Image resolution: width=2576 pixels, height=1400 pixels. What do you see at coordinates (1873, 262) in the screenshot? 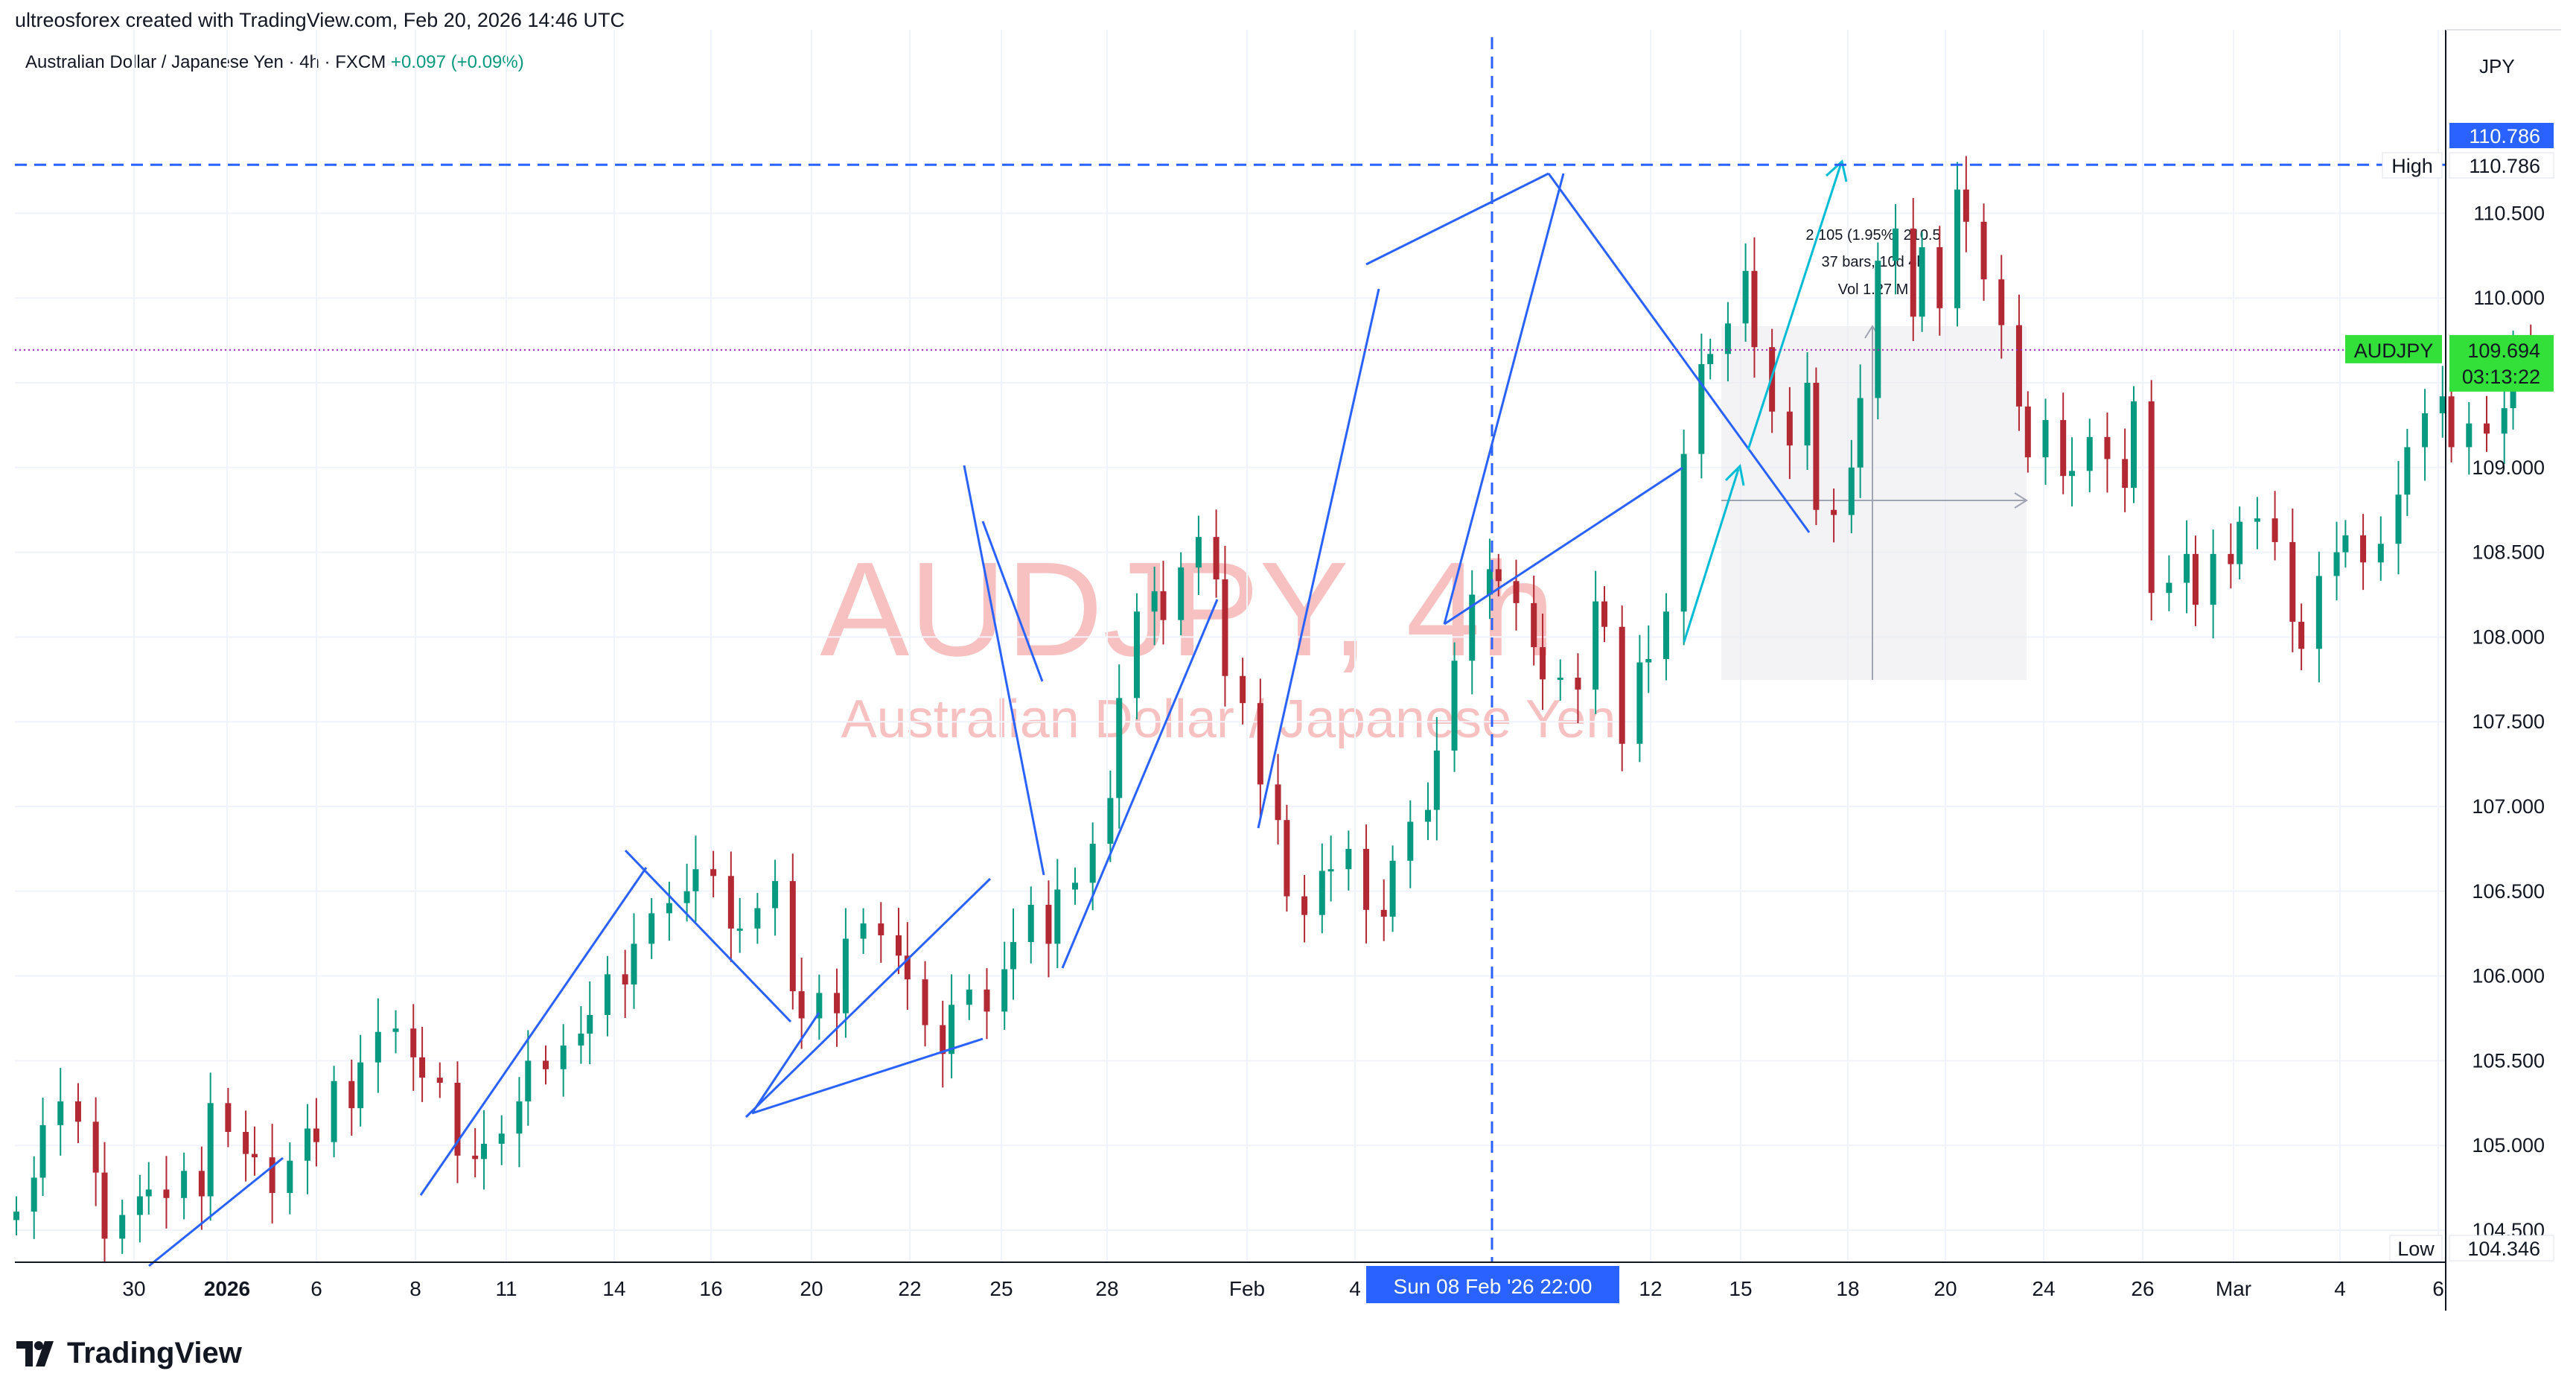
I see `measure-label-2: 37 bars, 10d 4h` at bounding box center [1873, 262].